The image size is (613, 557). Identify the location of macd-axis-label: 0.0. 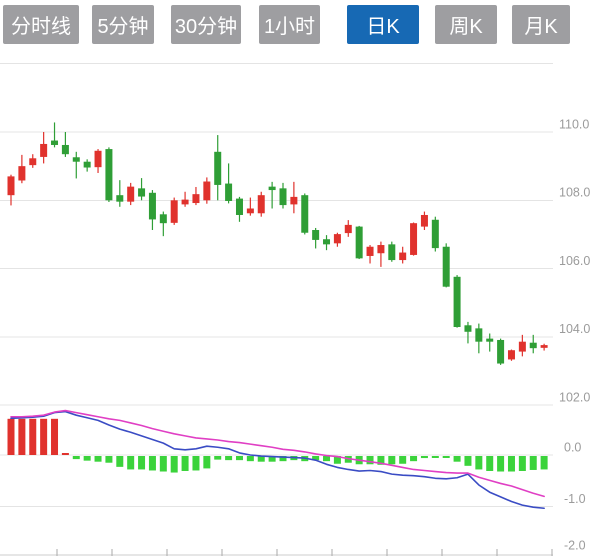
(572, 447).